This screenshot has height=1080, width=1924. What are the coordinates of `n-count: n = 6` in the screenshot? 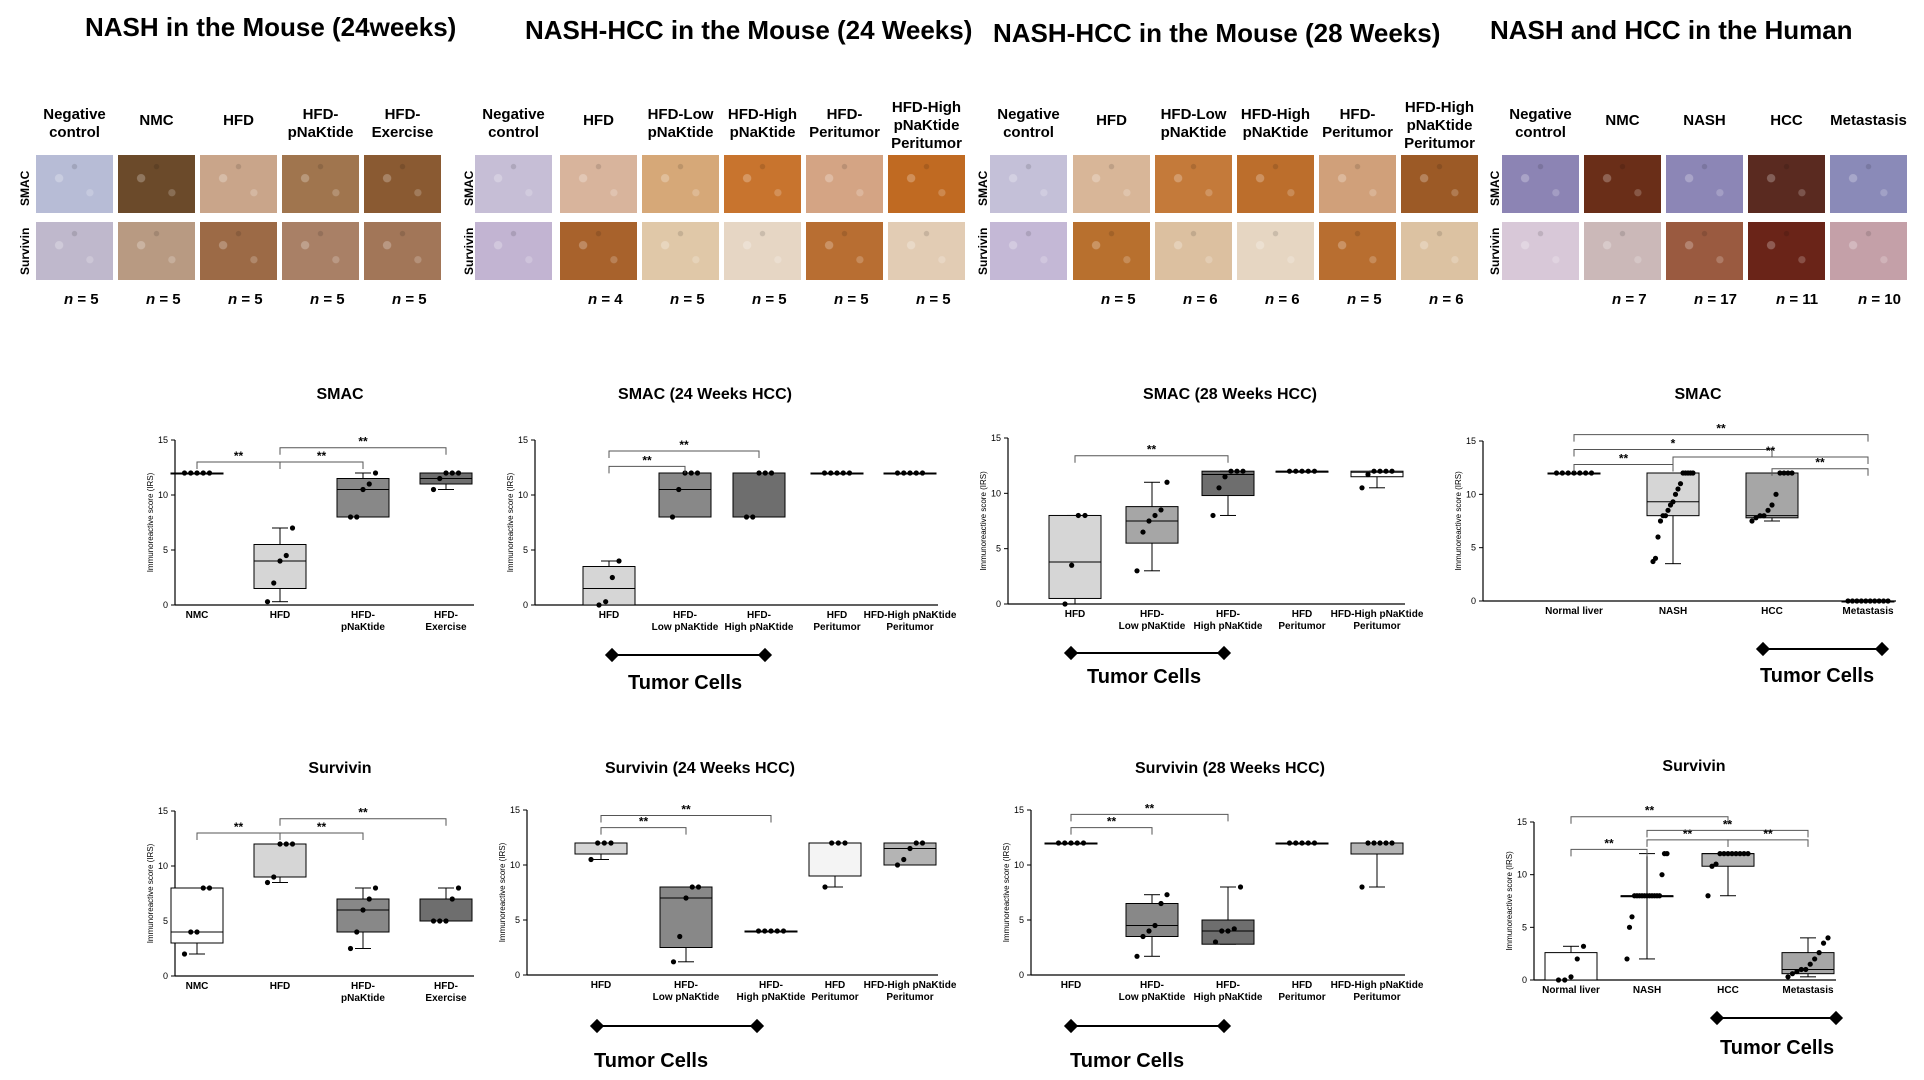 It's located at (1200, 299).